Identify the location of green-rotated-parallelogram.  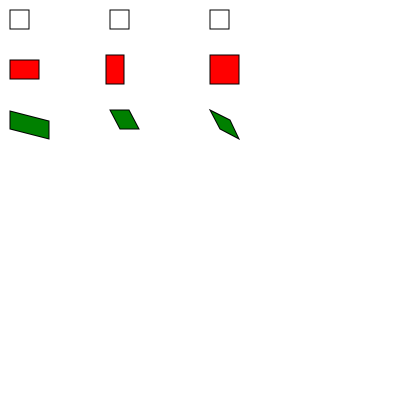
(224, 124).